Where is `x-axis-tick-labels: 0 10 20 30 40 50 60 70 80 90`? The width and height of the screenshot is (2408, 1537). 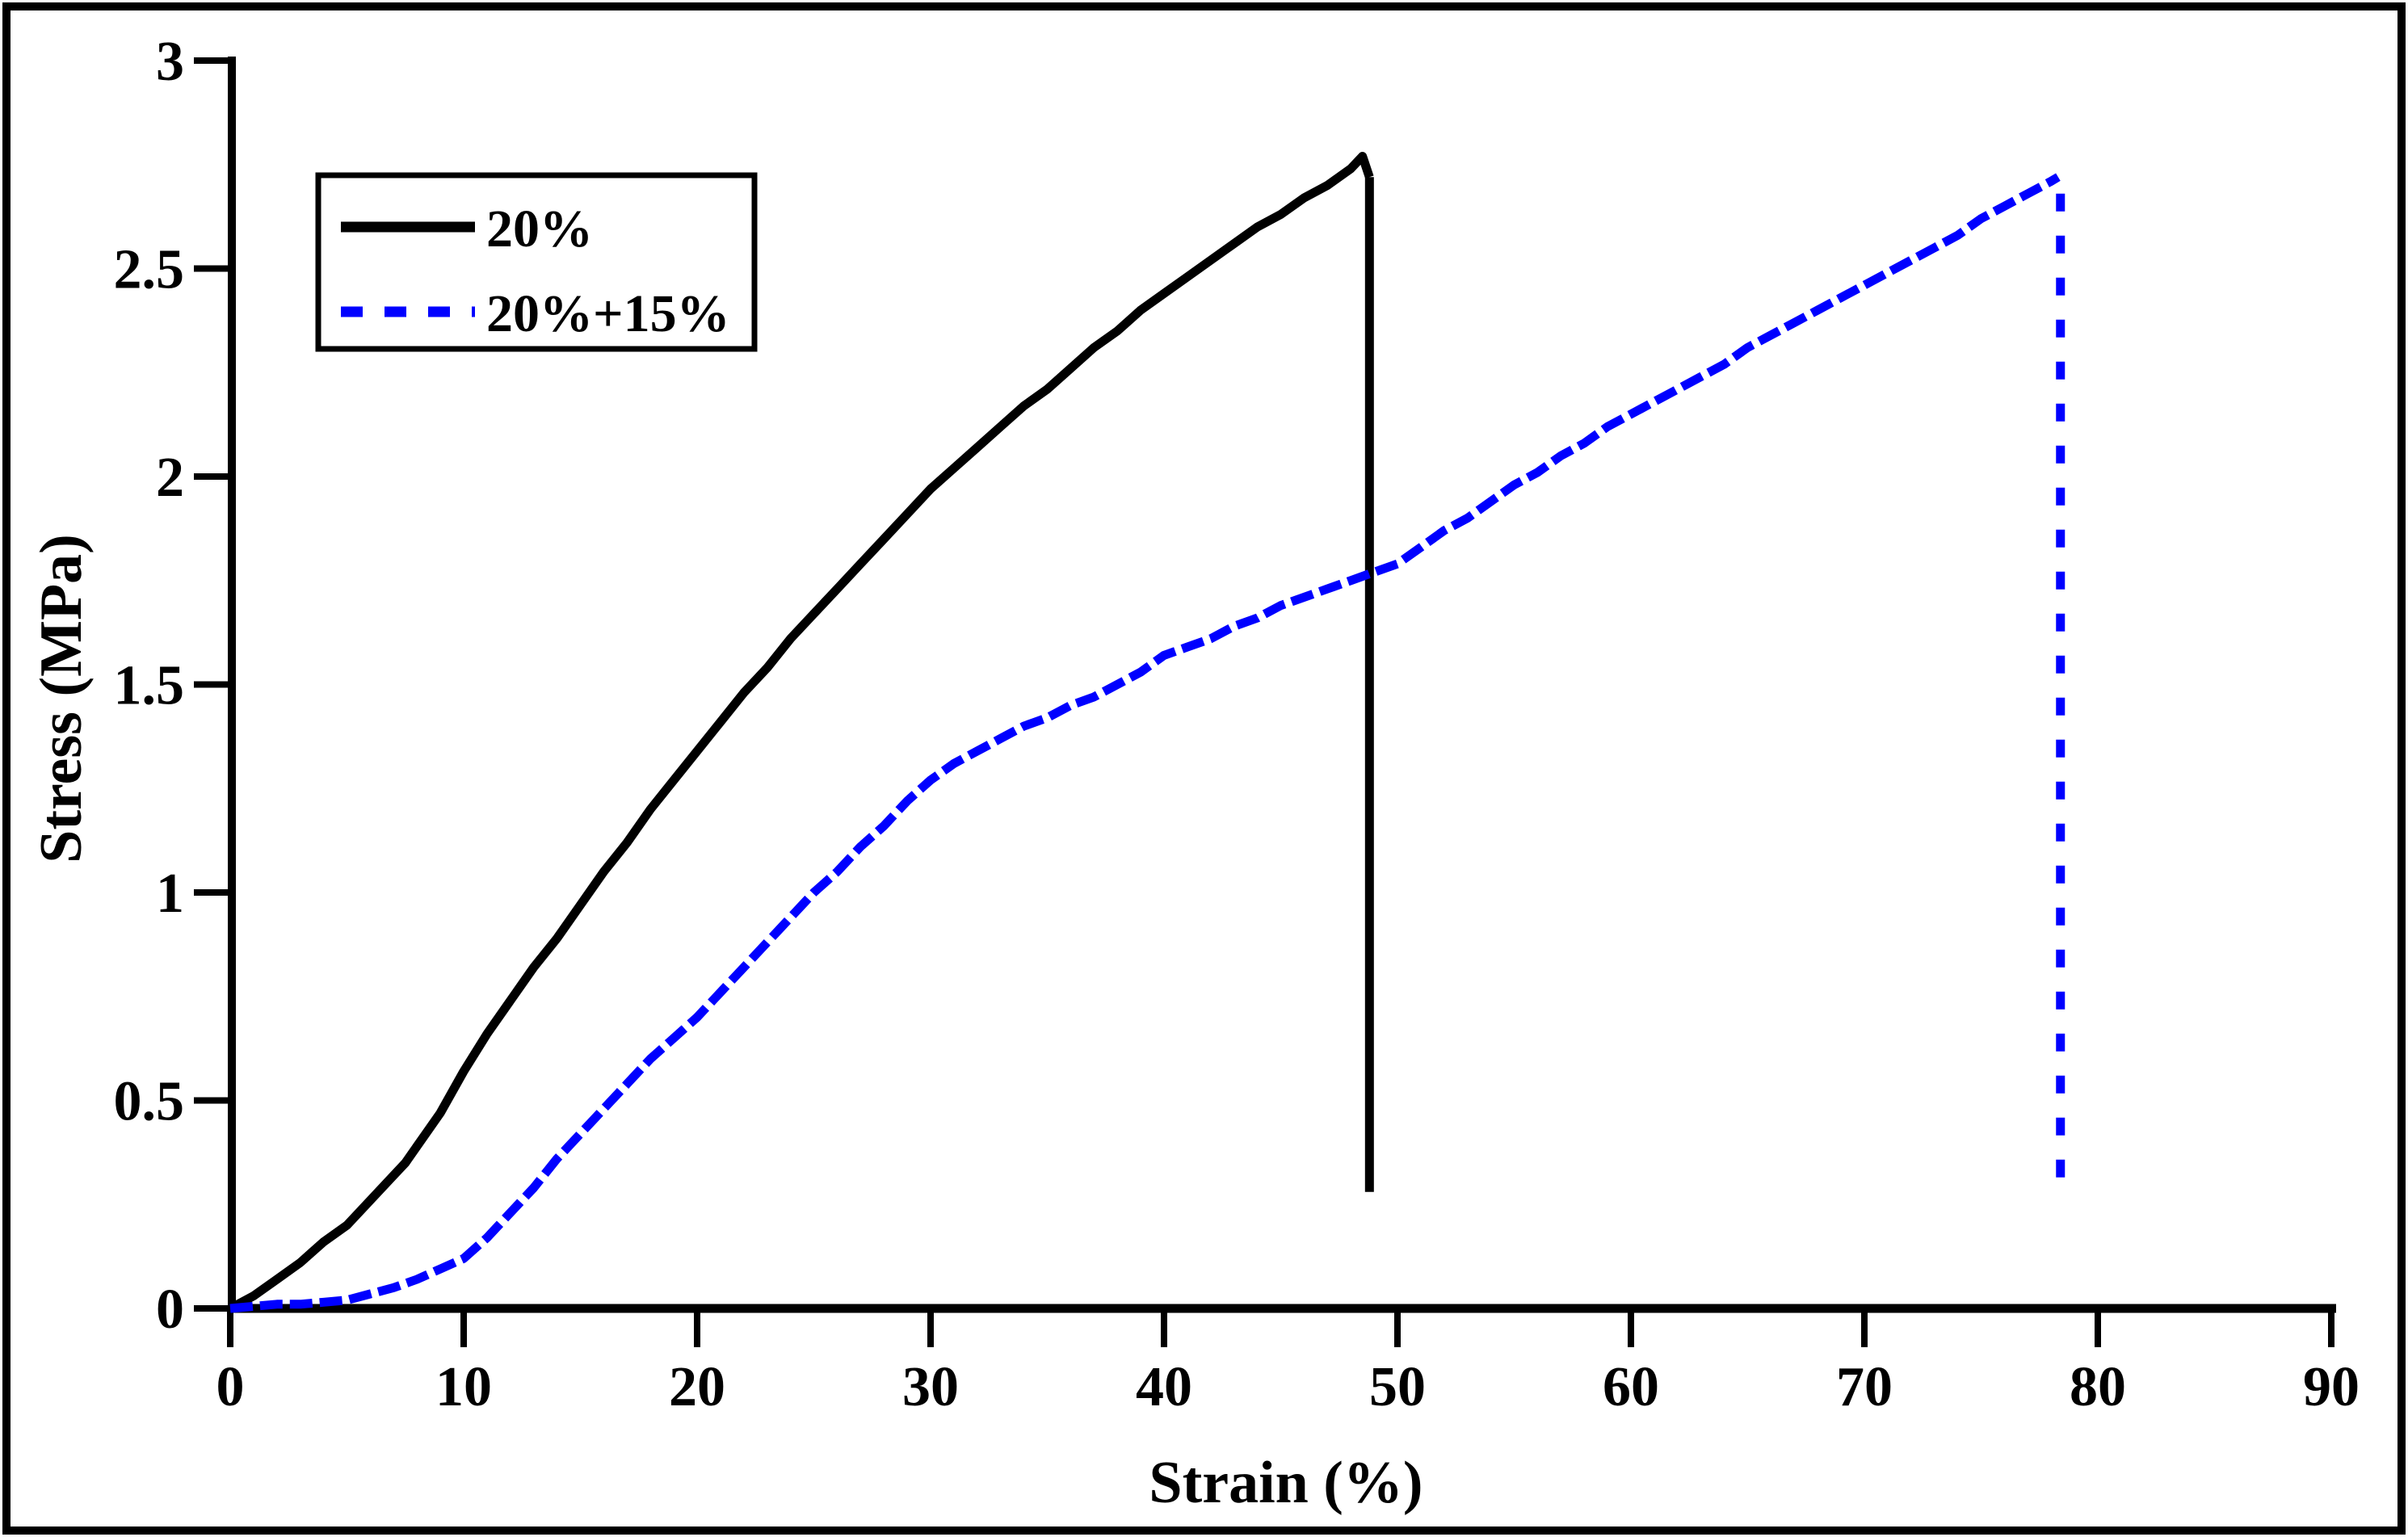
x-axis-tick-labels: 0 10 20 30 40 50 60 70 80 90 is located at coordinates (1288, 1387).